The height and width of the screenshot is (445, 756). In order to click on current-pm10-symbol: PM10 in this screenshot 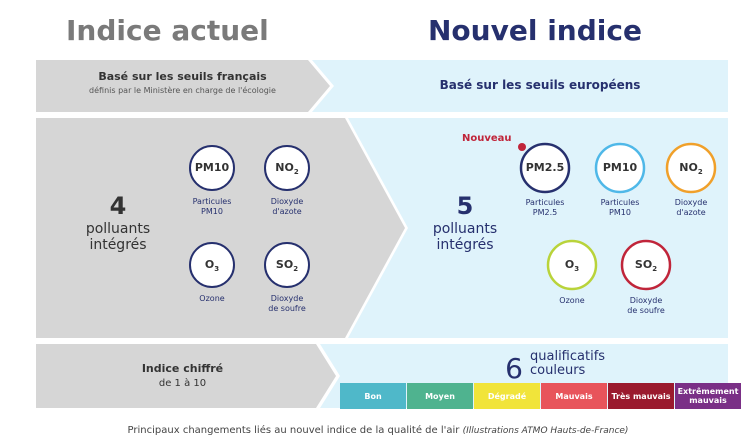, I will do `click(212, 167)`.